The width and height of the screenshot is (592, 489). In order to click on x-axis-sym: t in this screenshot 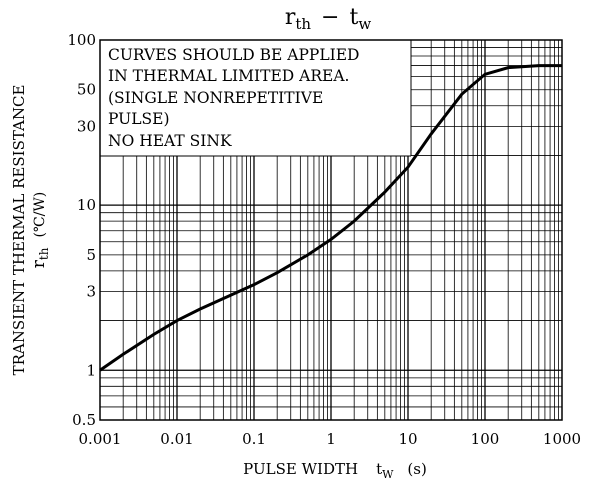, I will do `click(379, 469)`.